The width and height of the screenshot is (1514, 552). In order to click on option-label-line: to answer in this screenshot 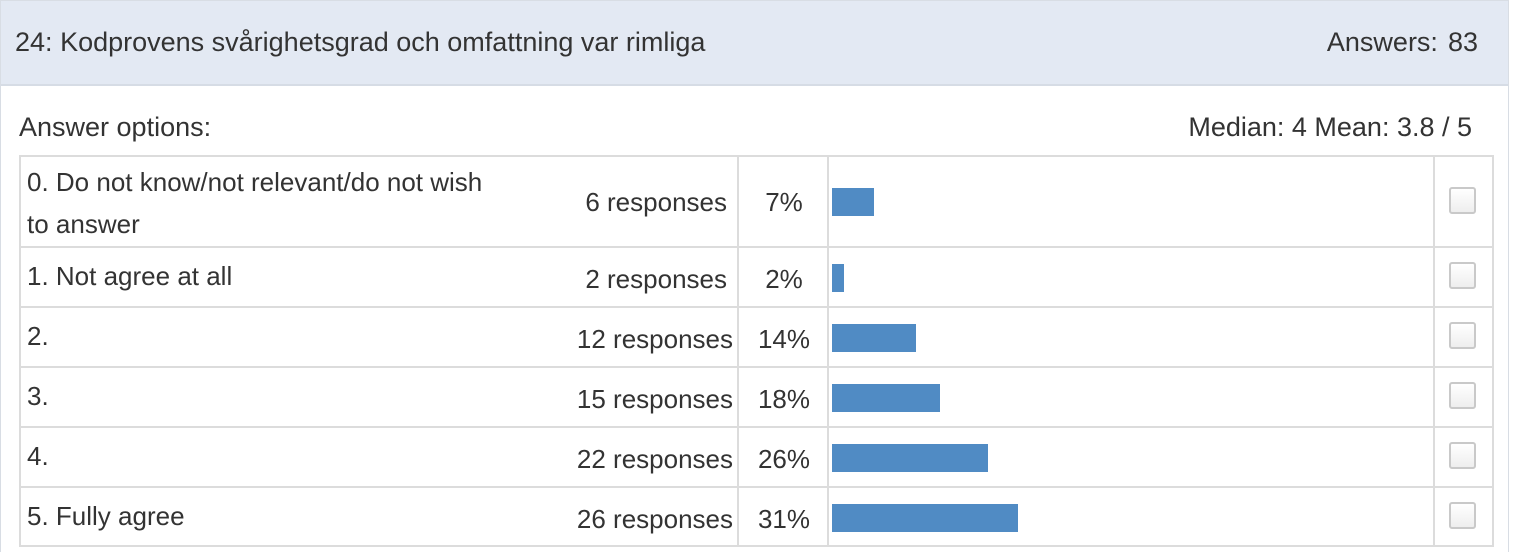, I will do `click(83, 224)`.